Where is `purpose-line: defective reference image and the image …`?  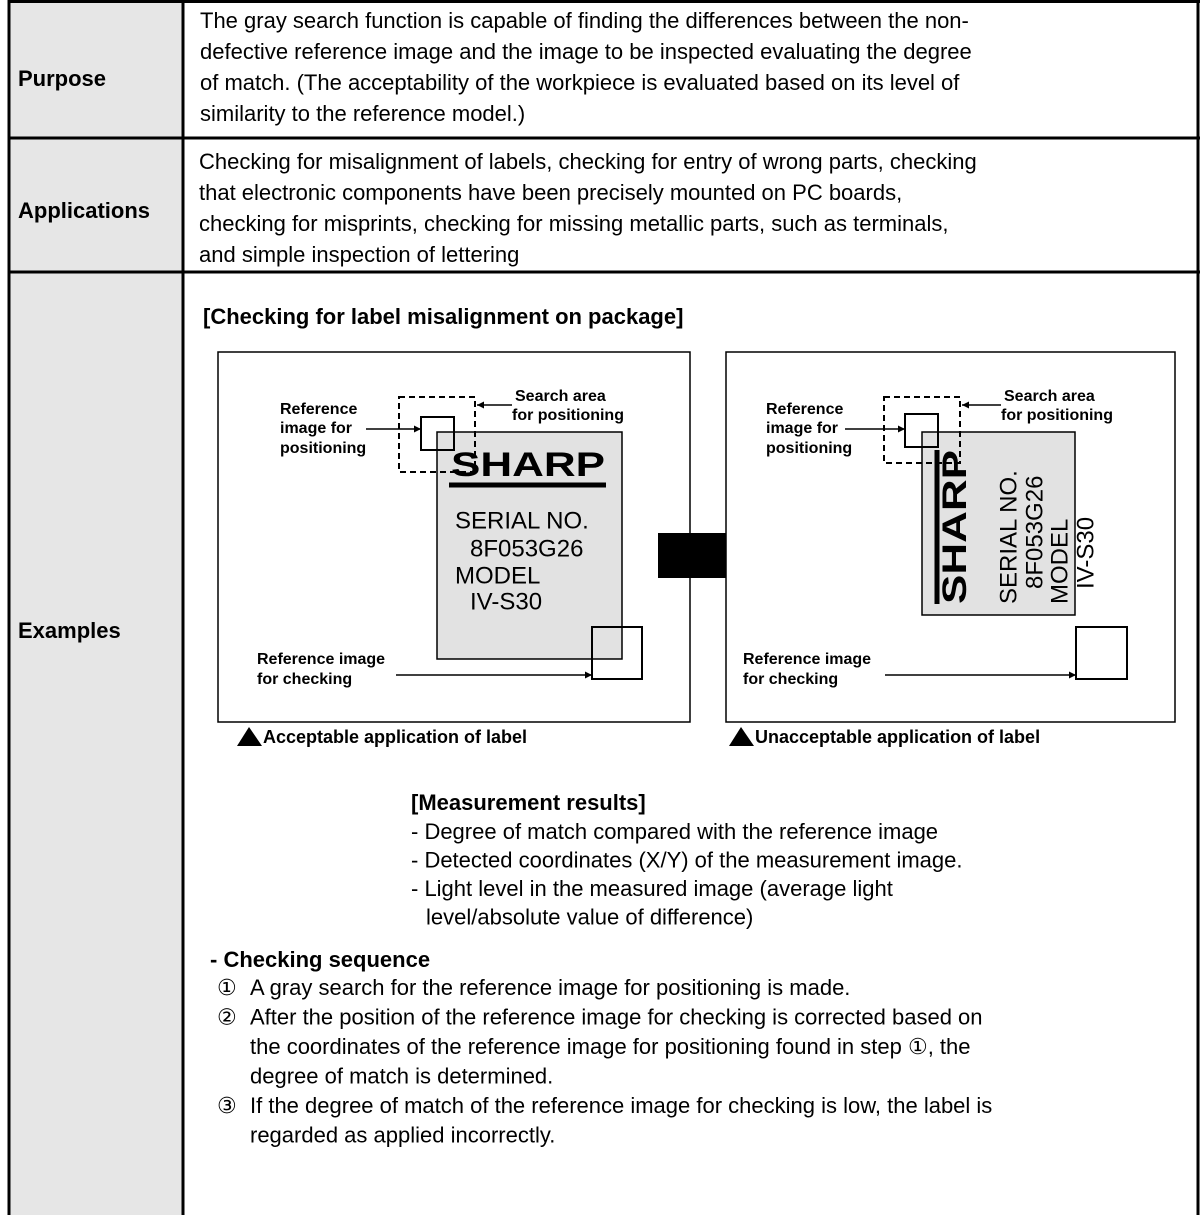 purpose-line: defective reference image and the image … is located at coordinates (586, 51).